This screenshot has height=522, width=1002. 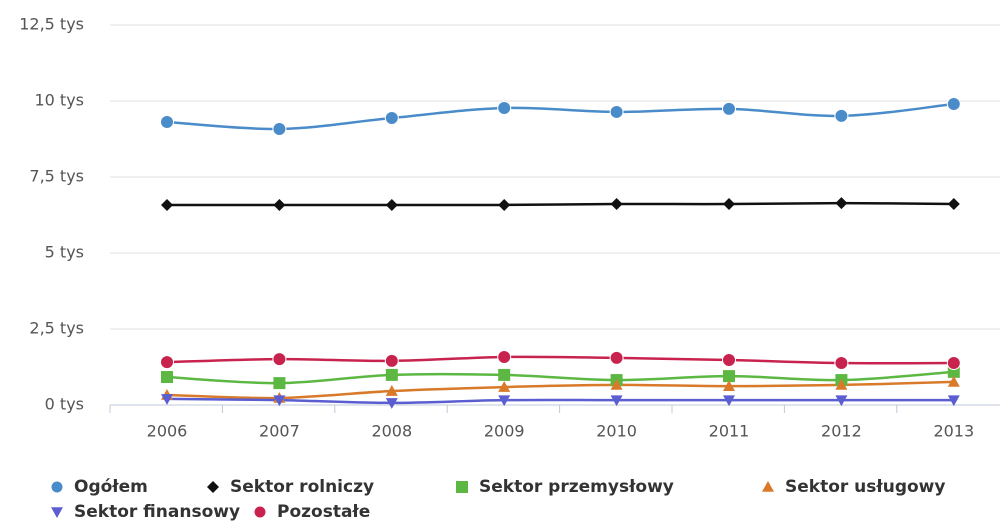 What do you see at coordinates (865, 487) in the screenshot?
I see `legend-label: Sektor usługowy` at bounding box center [865, 487].